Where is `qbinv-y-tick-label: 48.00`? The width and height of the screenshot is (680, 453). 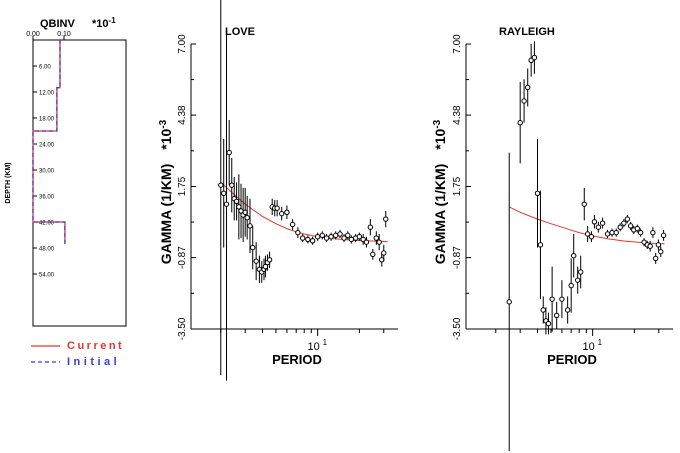
qbinv-y-tick-label: 48.00 is located at coordinates (47, 250).